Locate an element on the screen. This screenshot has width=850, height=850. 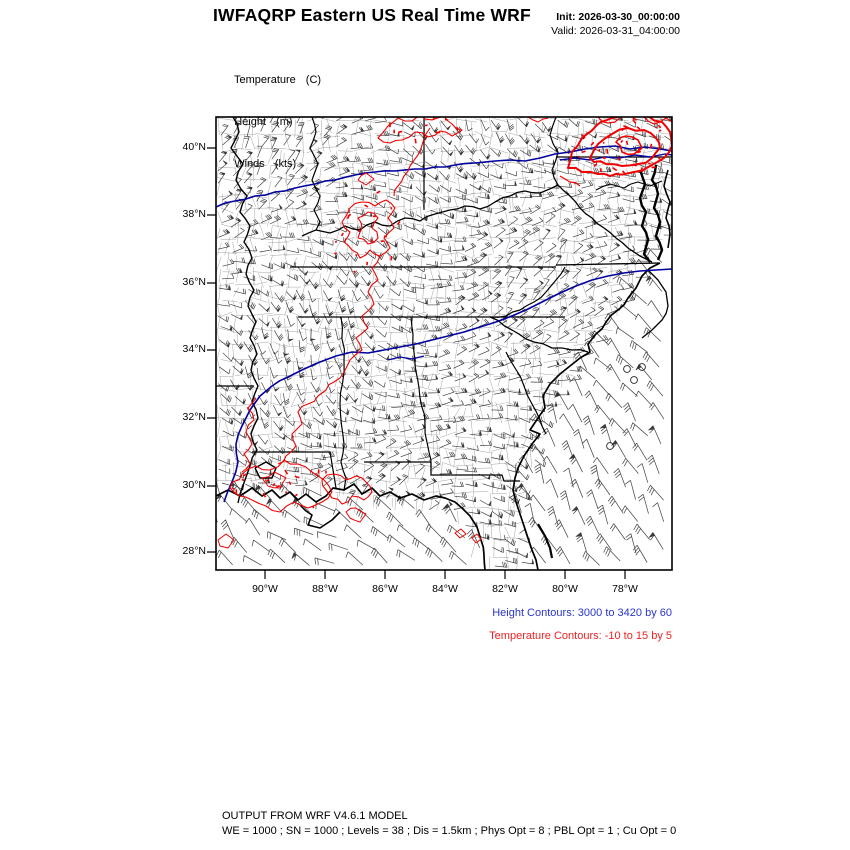
lon-tick-label: 82°W is located at coordinates (505, 589).